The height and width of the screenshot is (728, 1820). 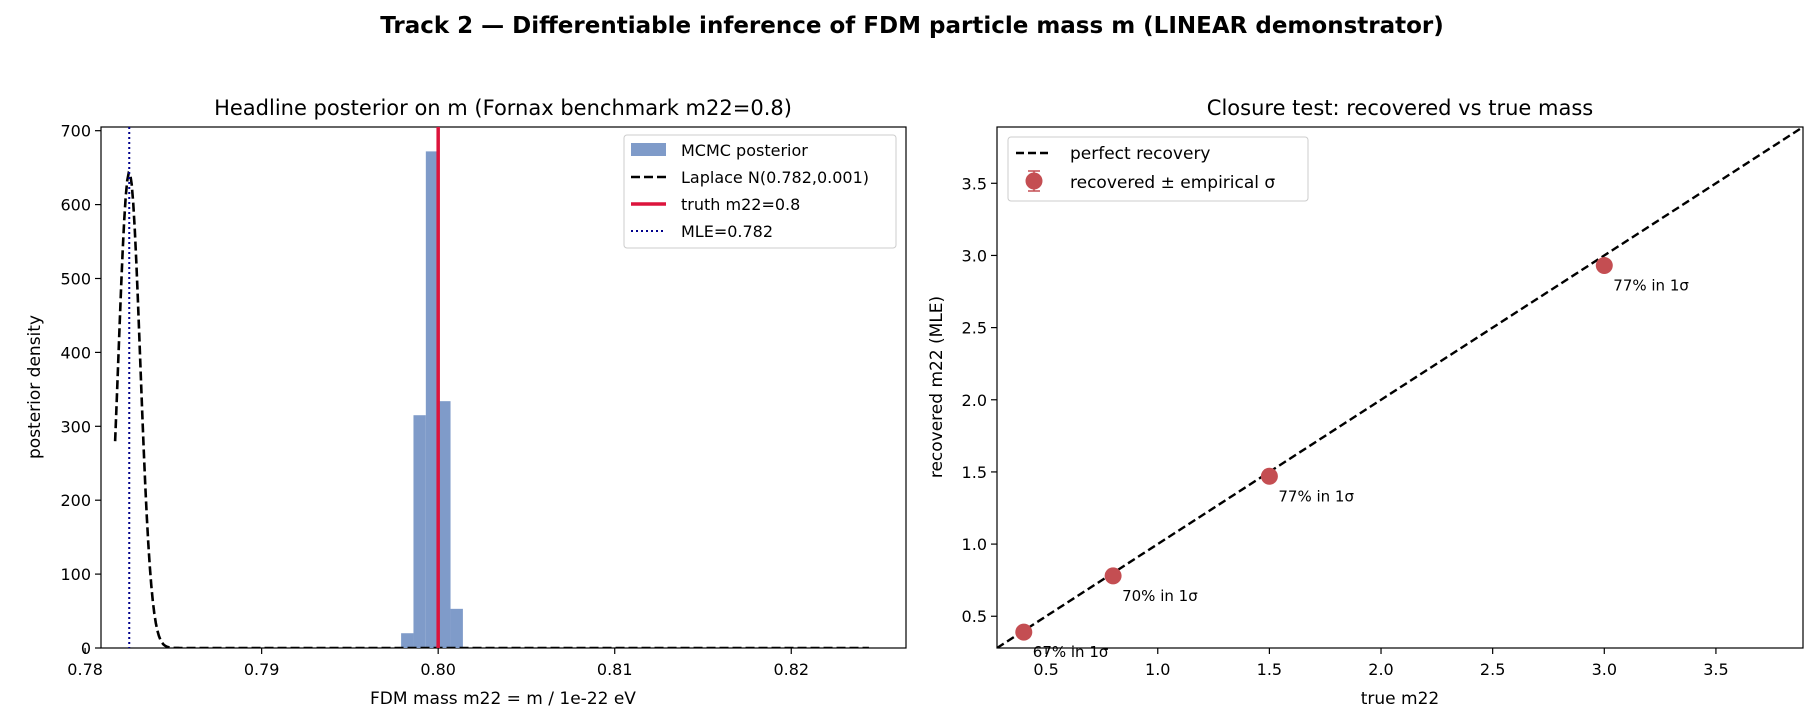 What do you see at coordinates (1400, 108) in the screenshot?
I see `closure-title: Closure test: recovered vs true mass` at bounding box center [1400, 108].